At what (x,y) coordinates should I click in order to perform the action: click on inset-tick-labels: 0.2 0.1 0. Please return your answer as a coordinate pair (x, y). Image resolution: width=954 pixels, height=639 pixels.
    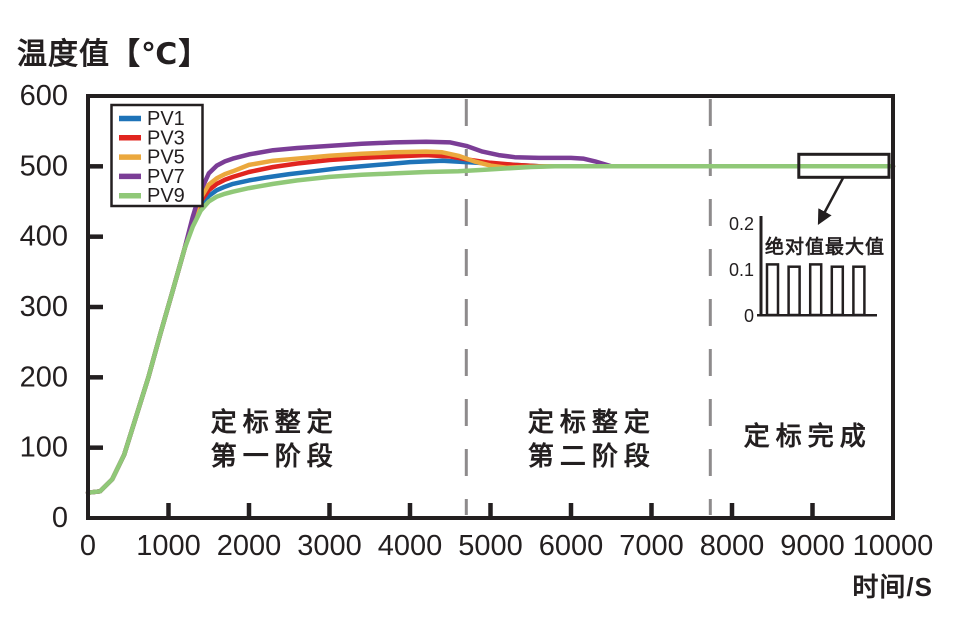
    Looking at the image, I should click on (741, 270).